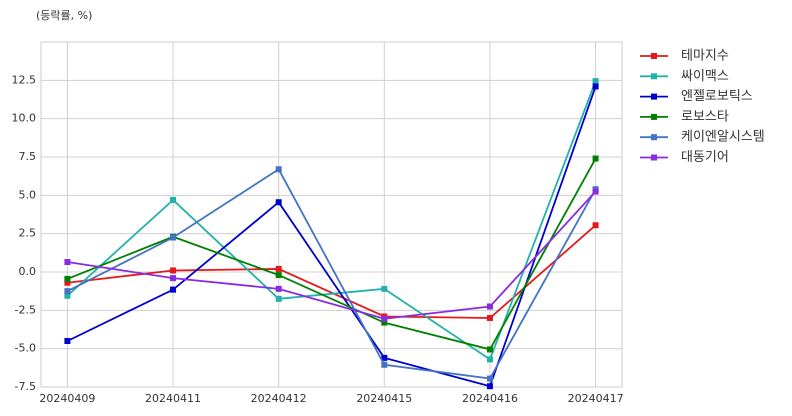 The width and height of the screenshot is (792, 416). Describe the element at coordinates (24, 79) in the screenshot. I see `y-tick-label: 12.5` at that location.